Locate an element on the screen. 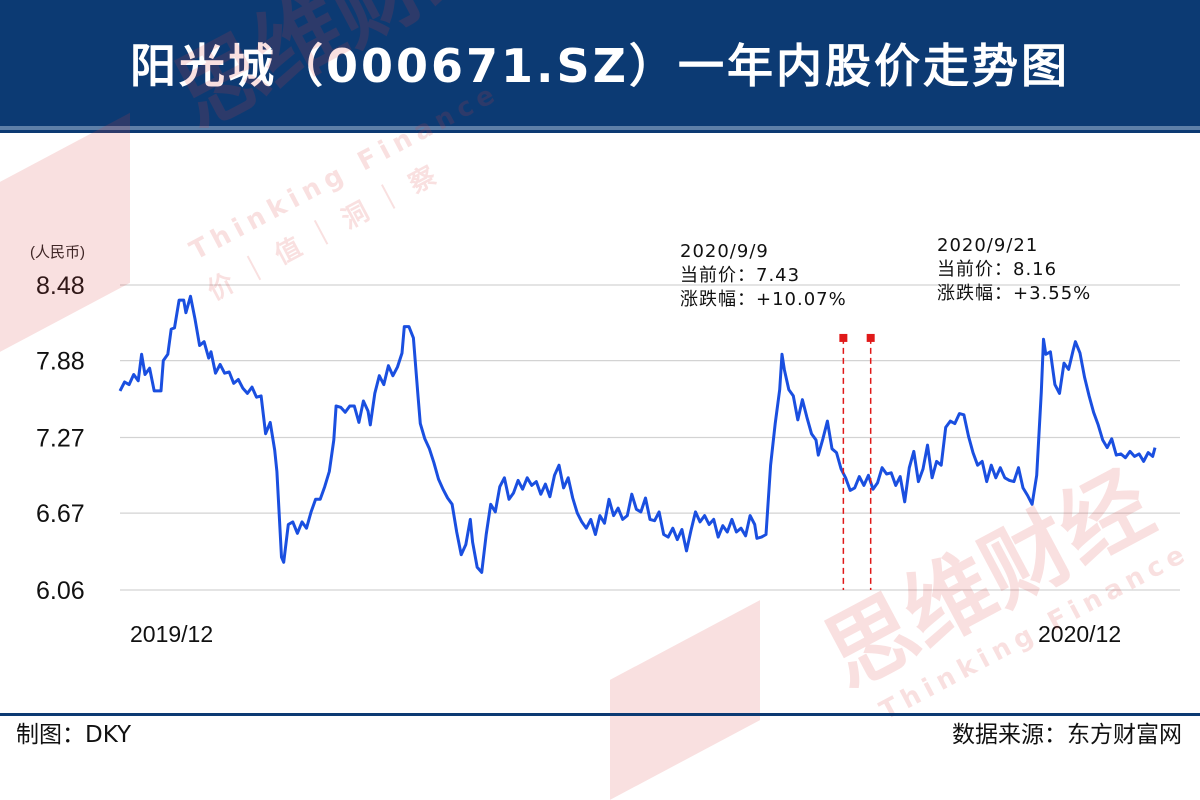  y-tick-label: 7.27 is located at coordinates (60, 439).